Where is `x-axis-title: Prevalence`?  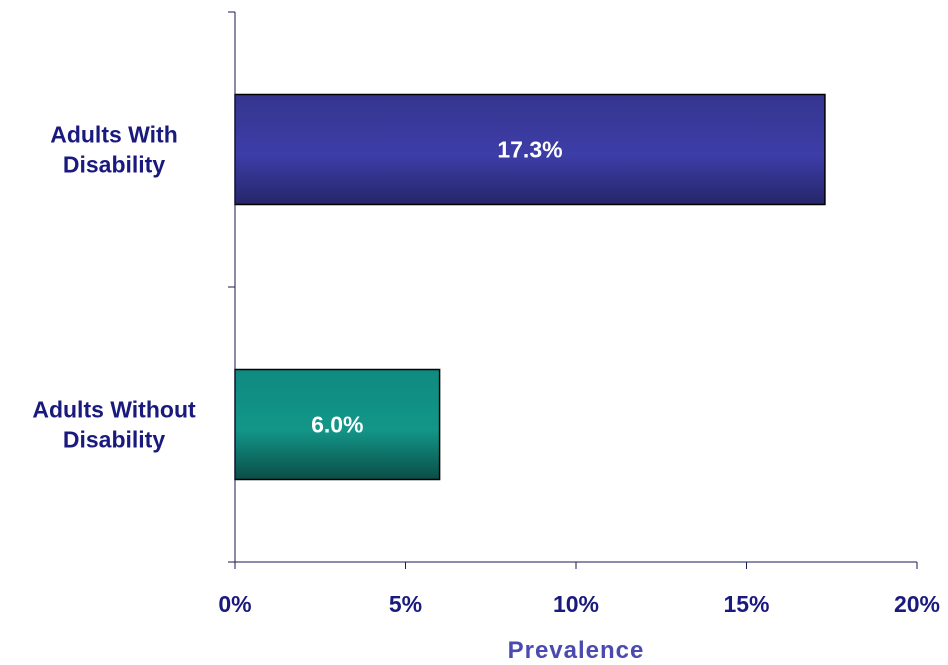 x-axis-title: Prevalence is located at coordinates (576, 650).